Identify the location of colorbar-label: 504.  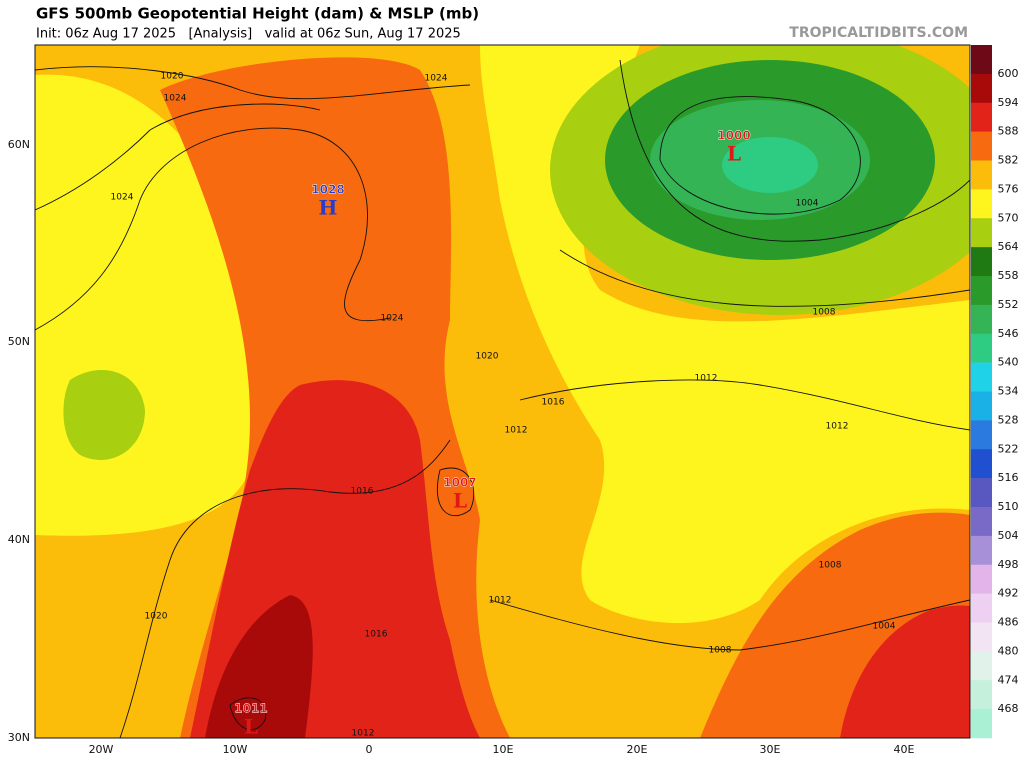
(1008, 535).